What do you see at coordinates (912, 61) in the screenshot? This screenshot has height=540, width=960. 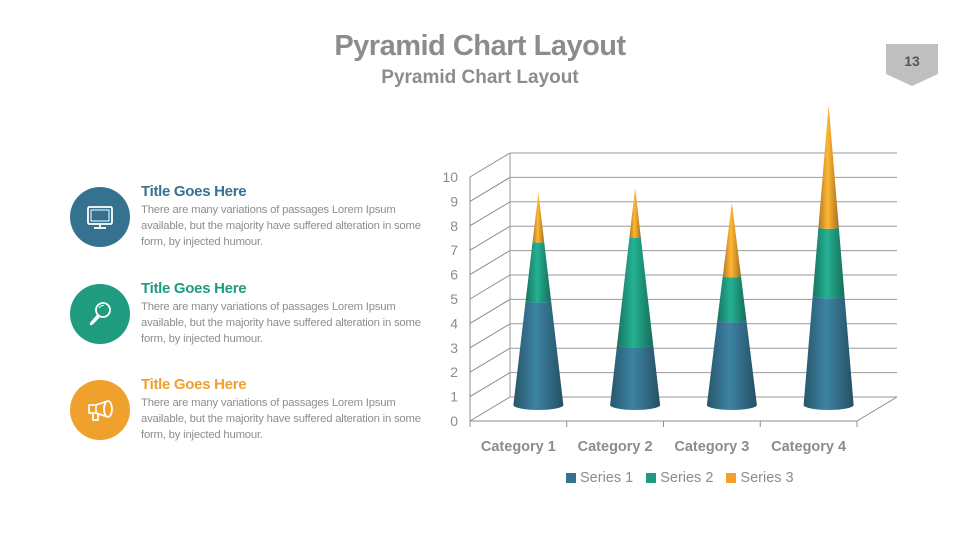 I see `page-number: 13` at bounding box center [912, 61].